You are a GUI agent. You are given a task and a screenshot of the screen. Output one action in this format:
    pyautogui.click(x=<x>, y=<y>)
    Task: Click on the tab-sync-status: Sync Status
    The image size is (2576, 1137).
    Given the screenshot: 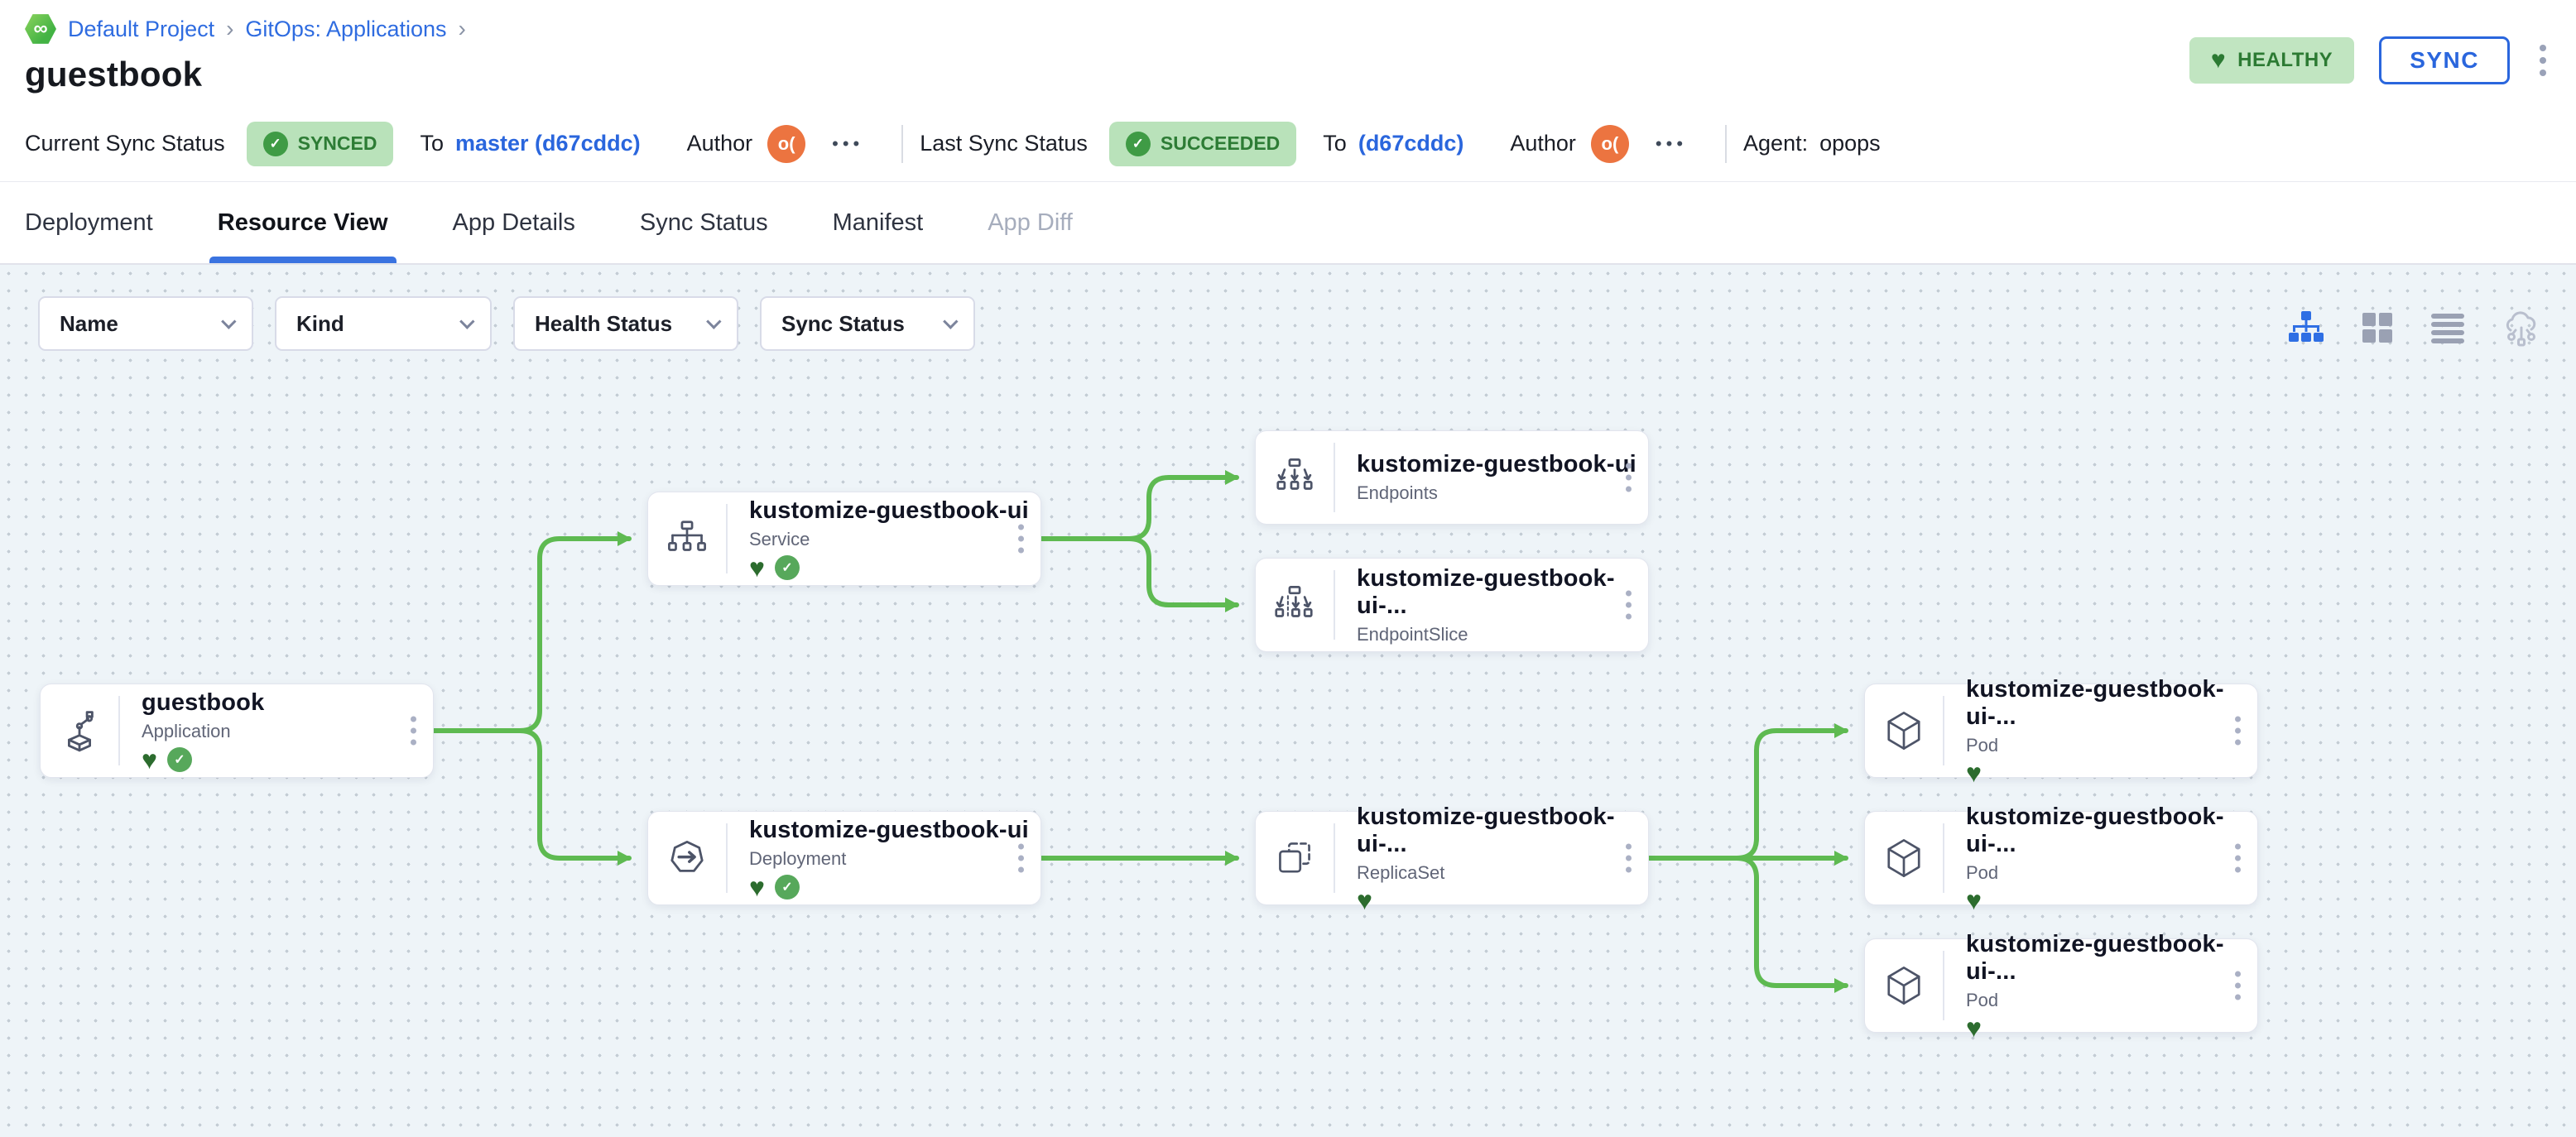 What is the action you would take?
    pyautogui.click(x=703, y=222)
    